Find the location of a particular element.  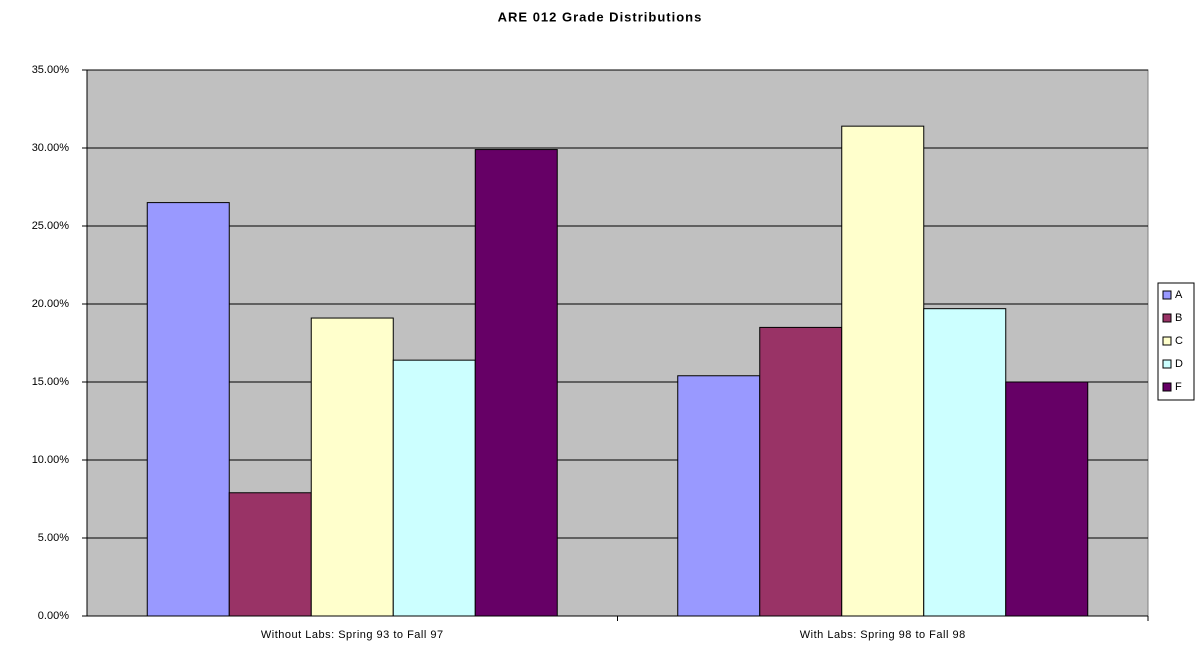

y-tick-label: 25.00% is located at coordinates (51, 226).